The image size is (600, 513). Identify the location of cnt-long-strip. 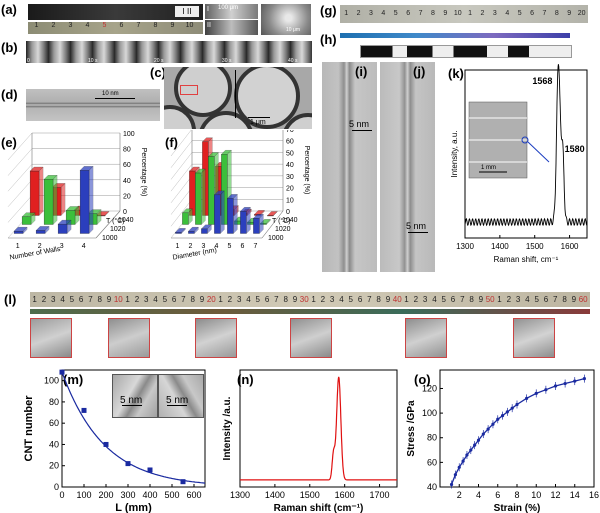
(310, 311).